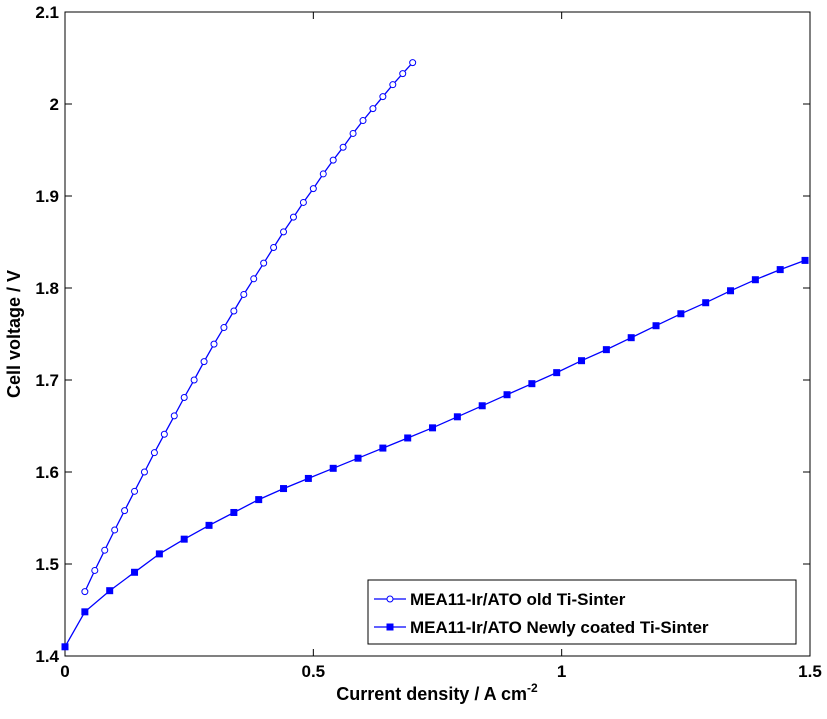  Describe the element at coordinates (47, 656) in the screenshot. I see `y-tick-label: 1.4` at that location.